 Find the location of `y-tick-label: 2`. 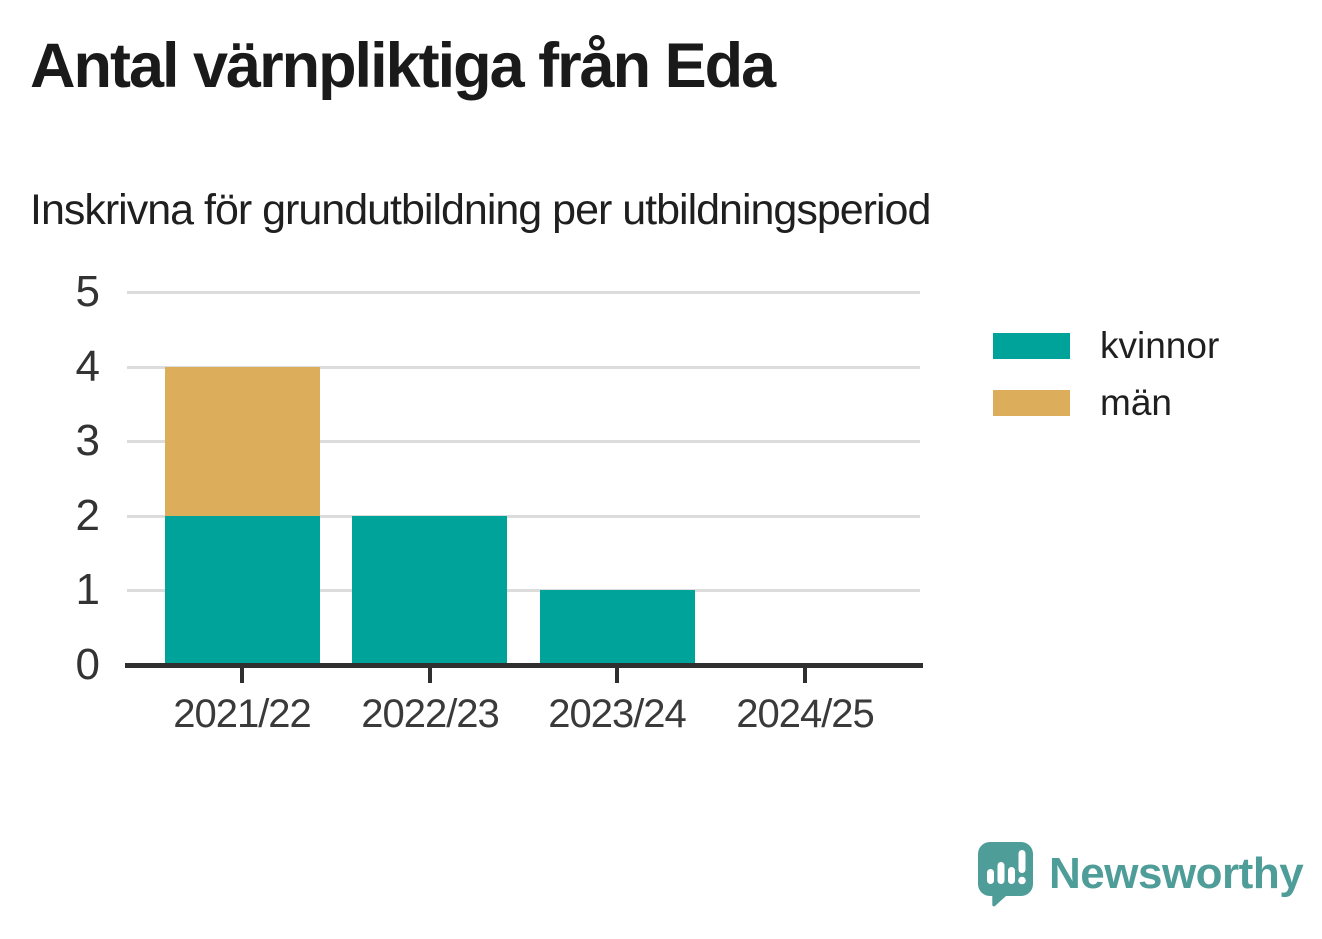

y-tick-label: 2 is located at coordinates (87, 515).